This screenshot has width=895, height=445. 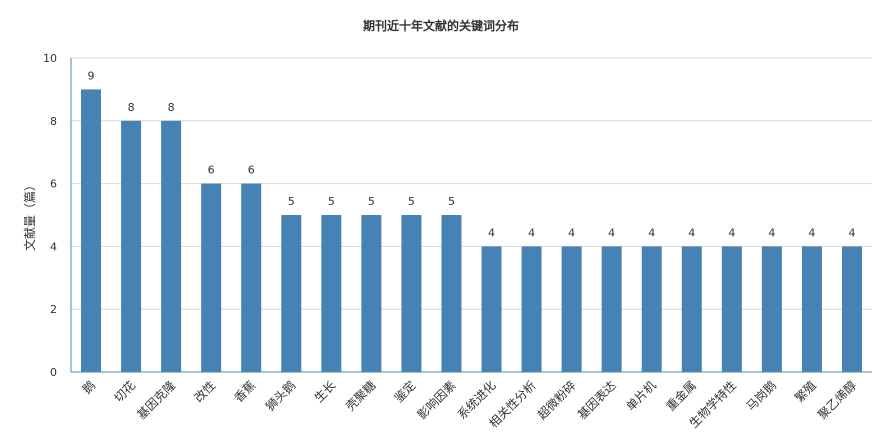 I want to click on chart-title: 期刊近十年文献的关键词分布, so click(x=441, y=25).